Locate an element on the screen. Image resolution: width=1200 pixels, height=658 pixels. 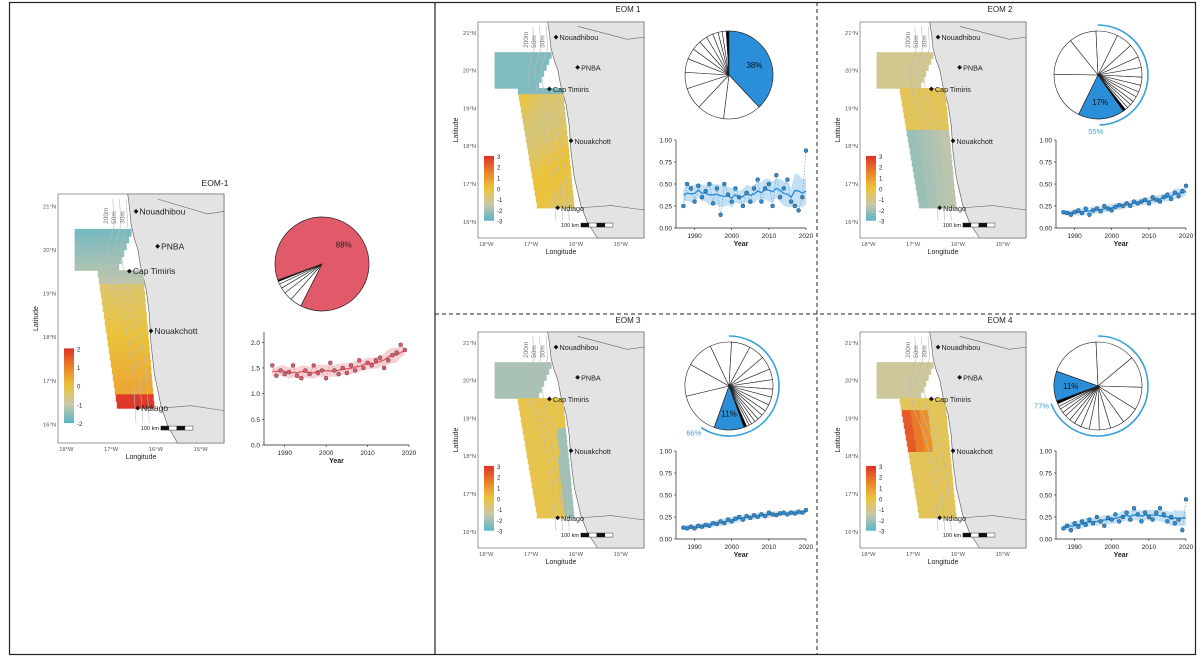
colorbar-tick: 0 is located at coordinates (79, 388).